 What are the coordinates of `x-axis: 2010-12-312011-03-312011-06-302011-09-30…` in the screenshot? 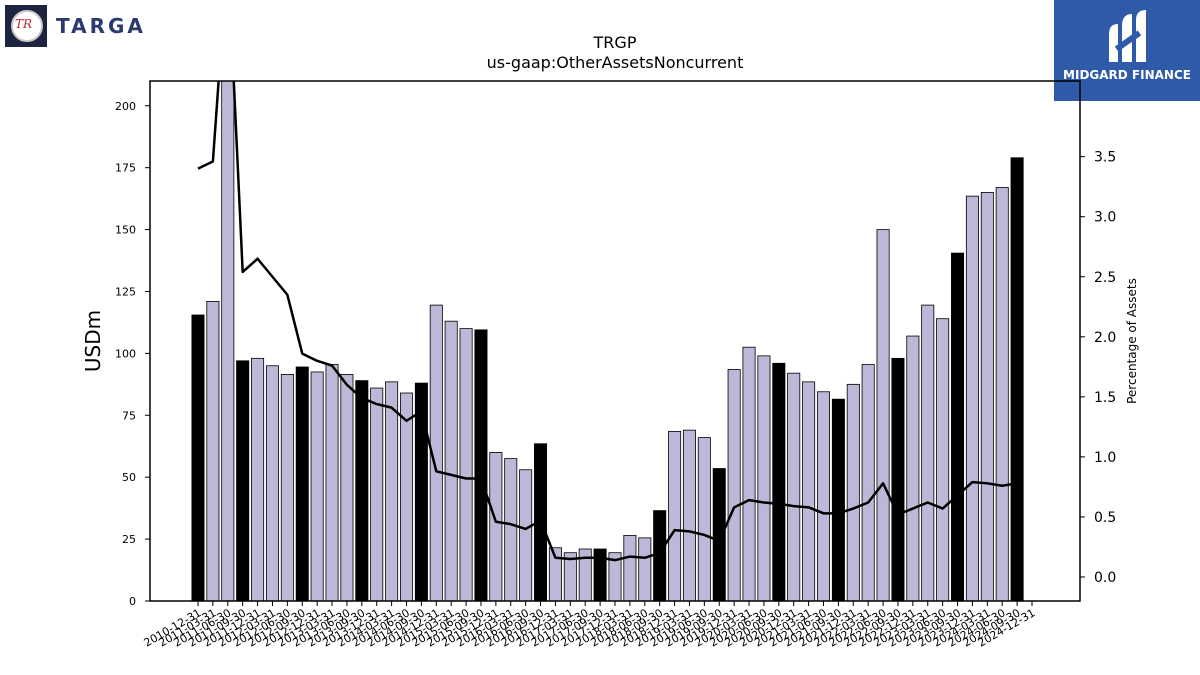 It's located at (590, 625).